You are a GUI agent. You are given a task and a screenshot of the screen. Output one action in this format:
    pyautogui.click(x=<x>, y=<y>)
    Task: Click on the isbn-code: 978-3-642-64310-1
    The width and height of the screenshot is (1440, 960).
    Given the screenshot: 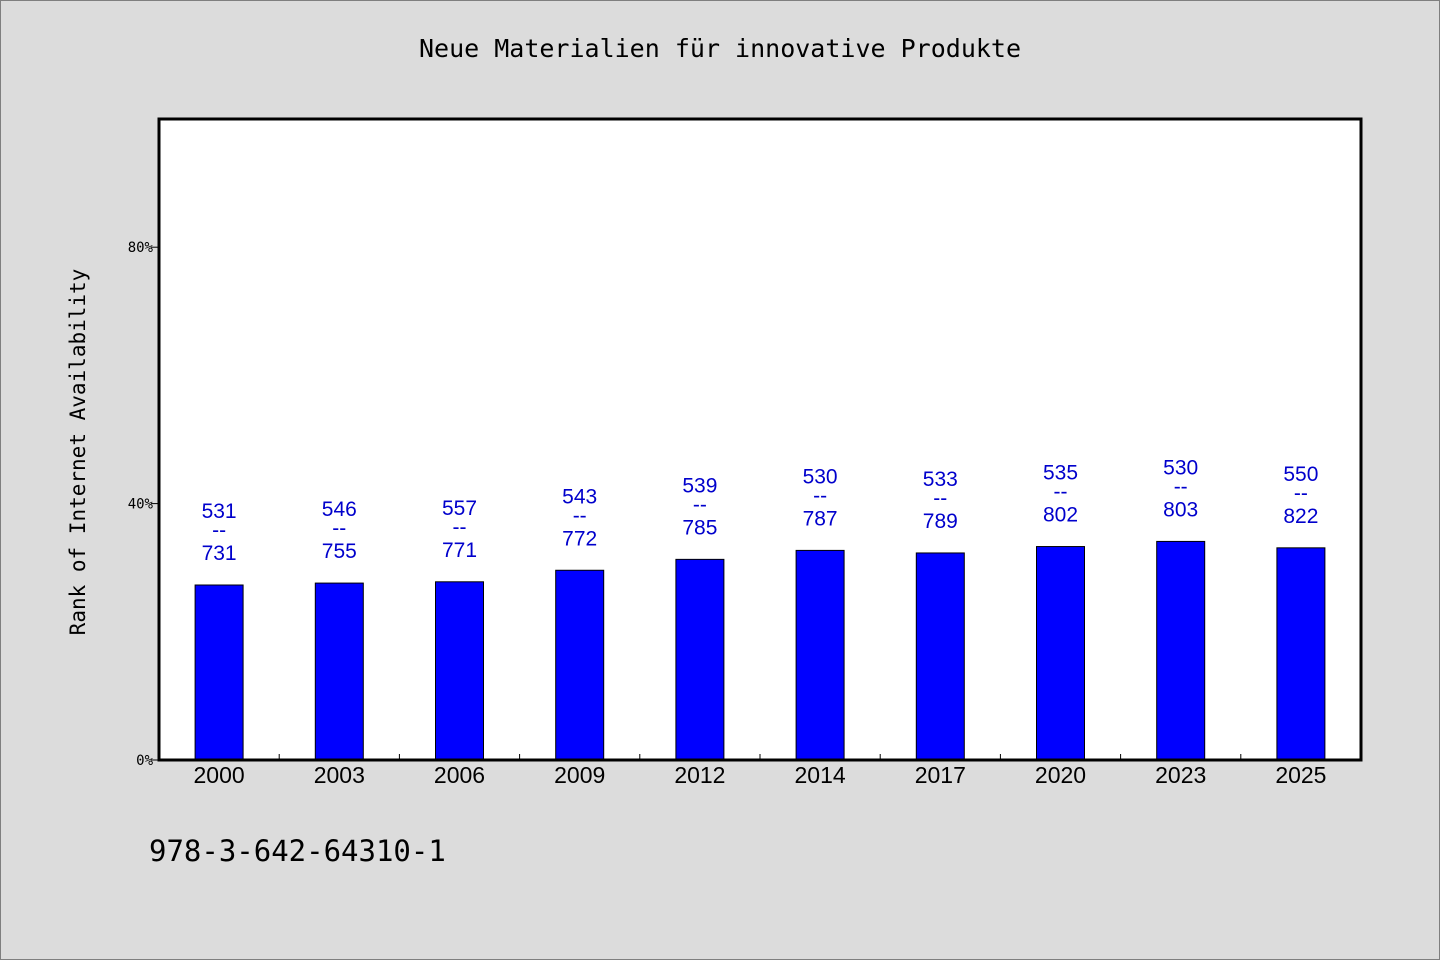 What is the action you would take?
    pyautogui.click(x=297, y=851)
    